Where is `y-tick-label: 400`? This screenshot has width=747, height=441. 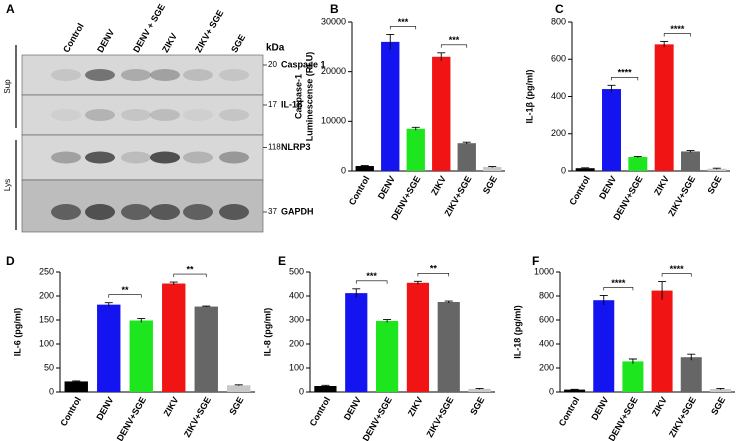 y-tick-label: 400 is located at coordinates (296, 295).